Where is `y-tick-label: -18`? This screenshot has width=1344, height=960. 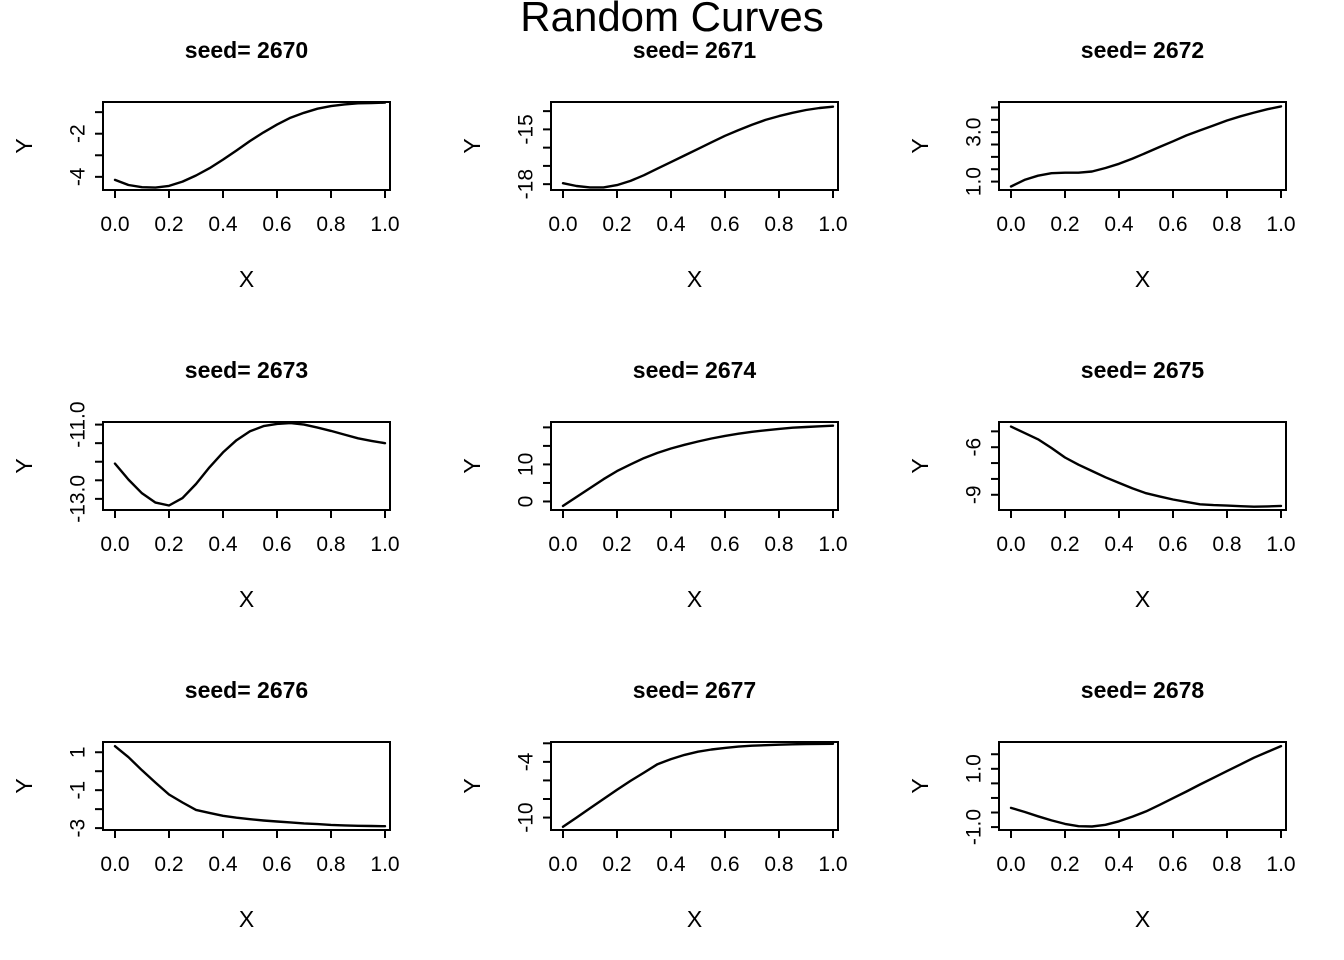
y-tick-label: -18 is located at coordinates (526, 184).